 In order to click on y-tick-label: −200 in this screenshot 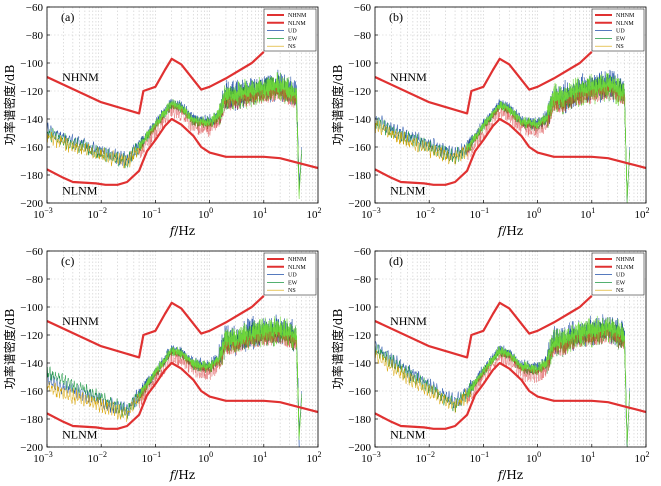, I will do `click(31, 448)`.